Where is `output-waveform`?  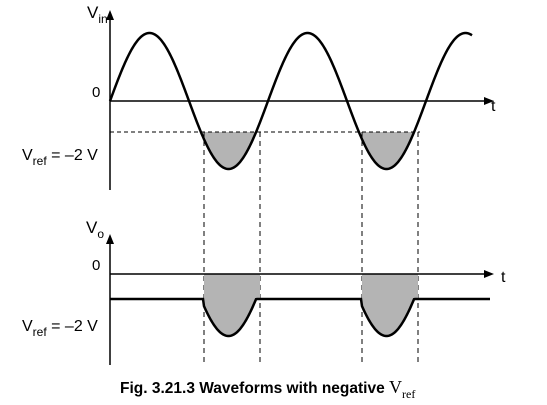
output-waveform is located at coordinates (300, 317).